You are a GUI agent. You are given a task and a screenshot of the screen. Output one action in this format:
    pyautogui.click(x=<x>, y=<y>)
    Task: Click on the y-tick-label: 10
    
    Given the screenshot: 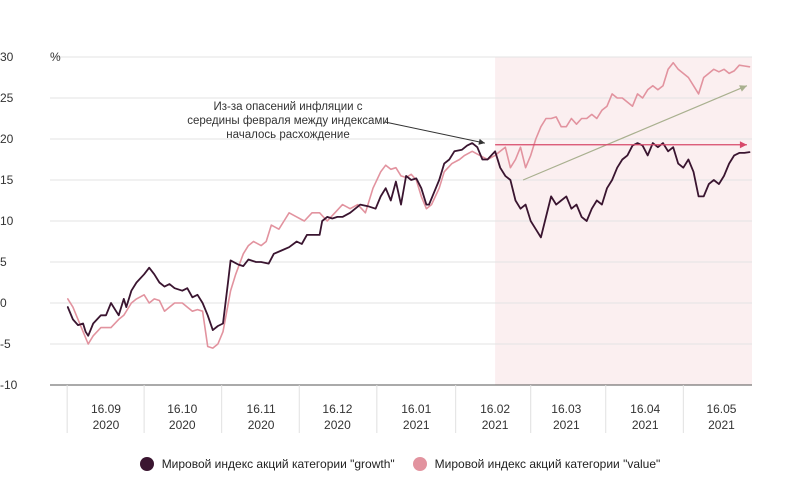 What is the action you would take?
    pyautogui.click(x=7, y=221)
    